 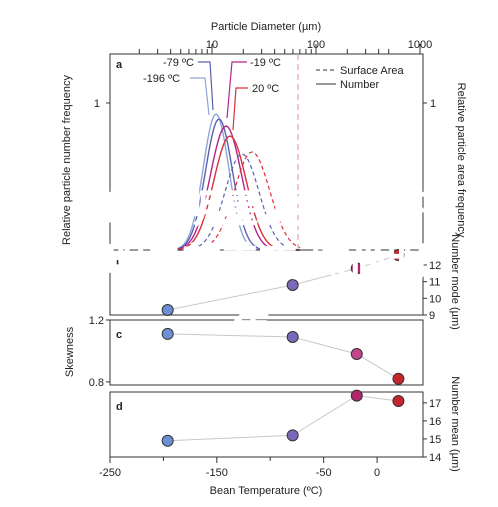 I want to click on panel-d-ytick-label-3: 17, so click(x=435, y=404).